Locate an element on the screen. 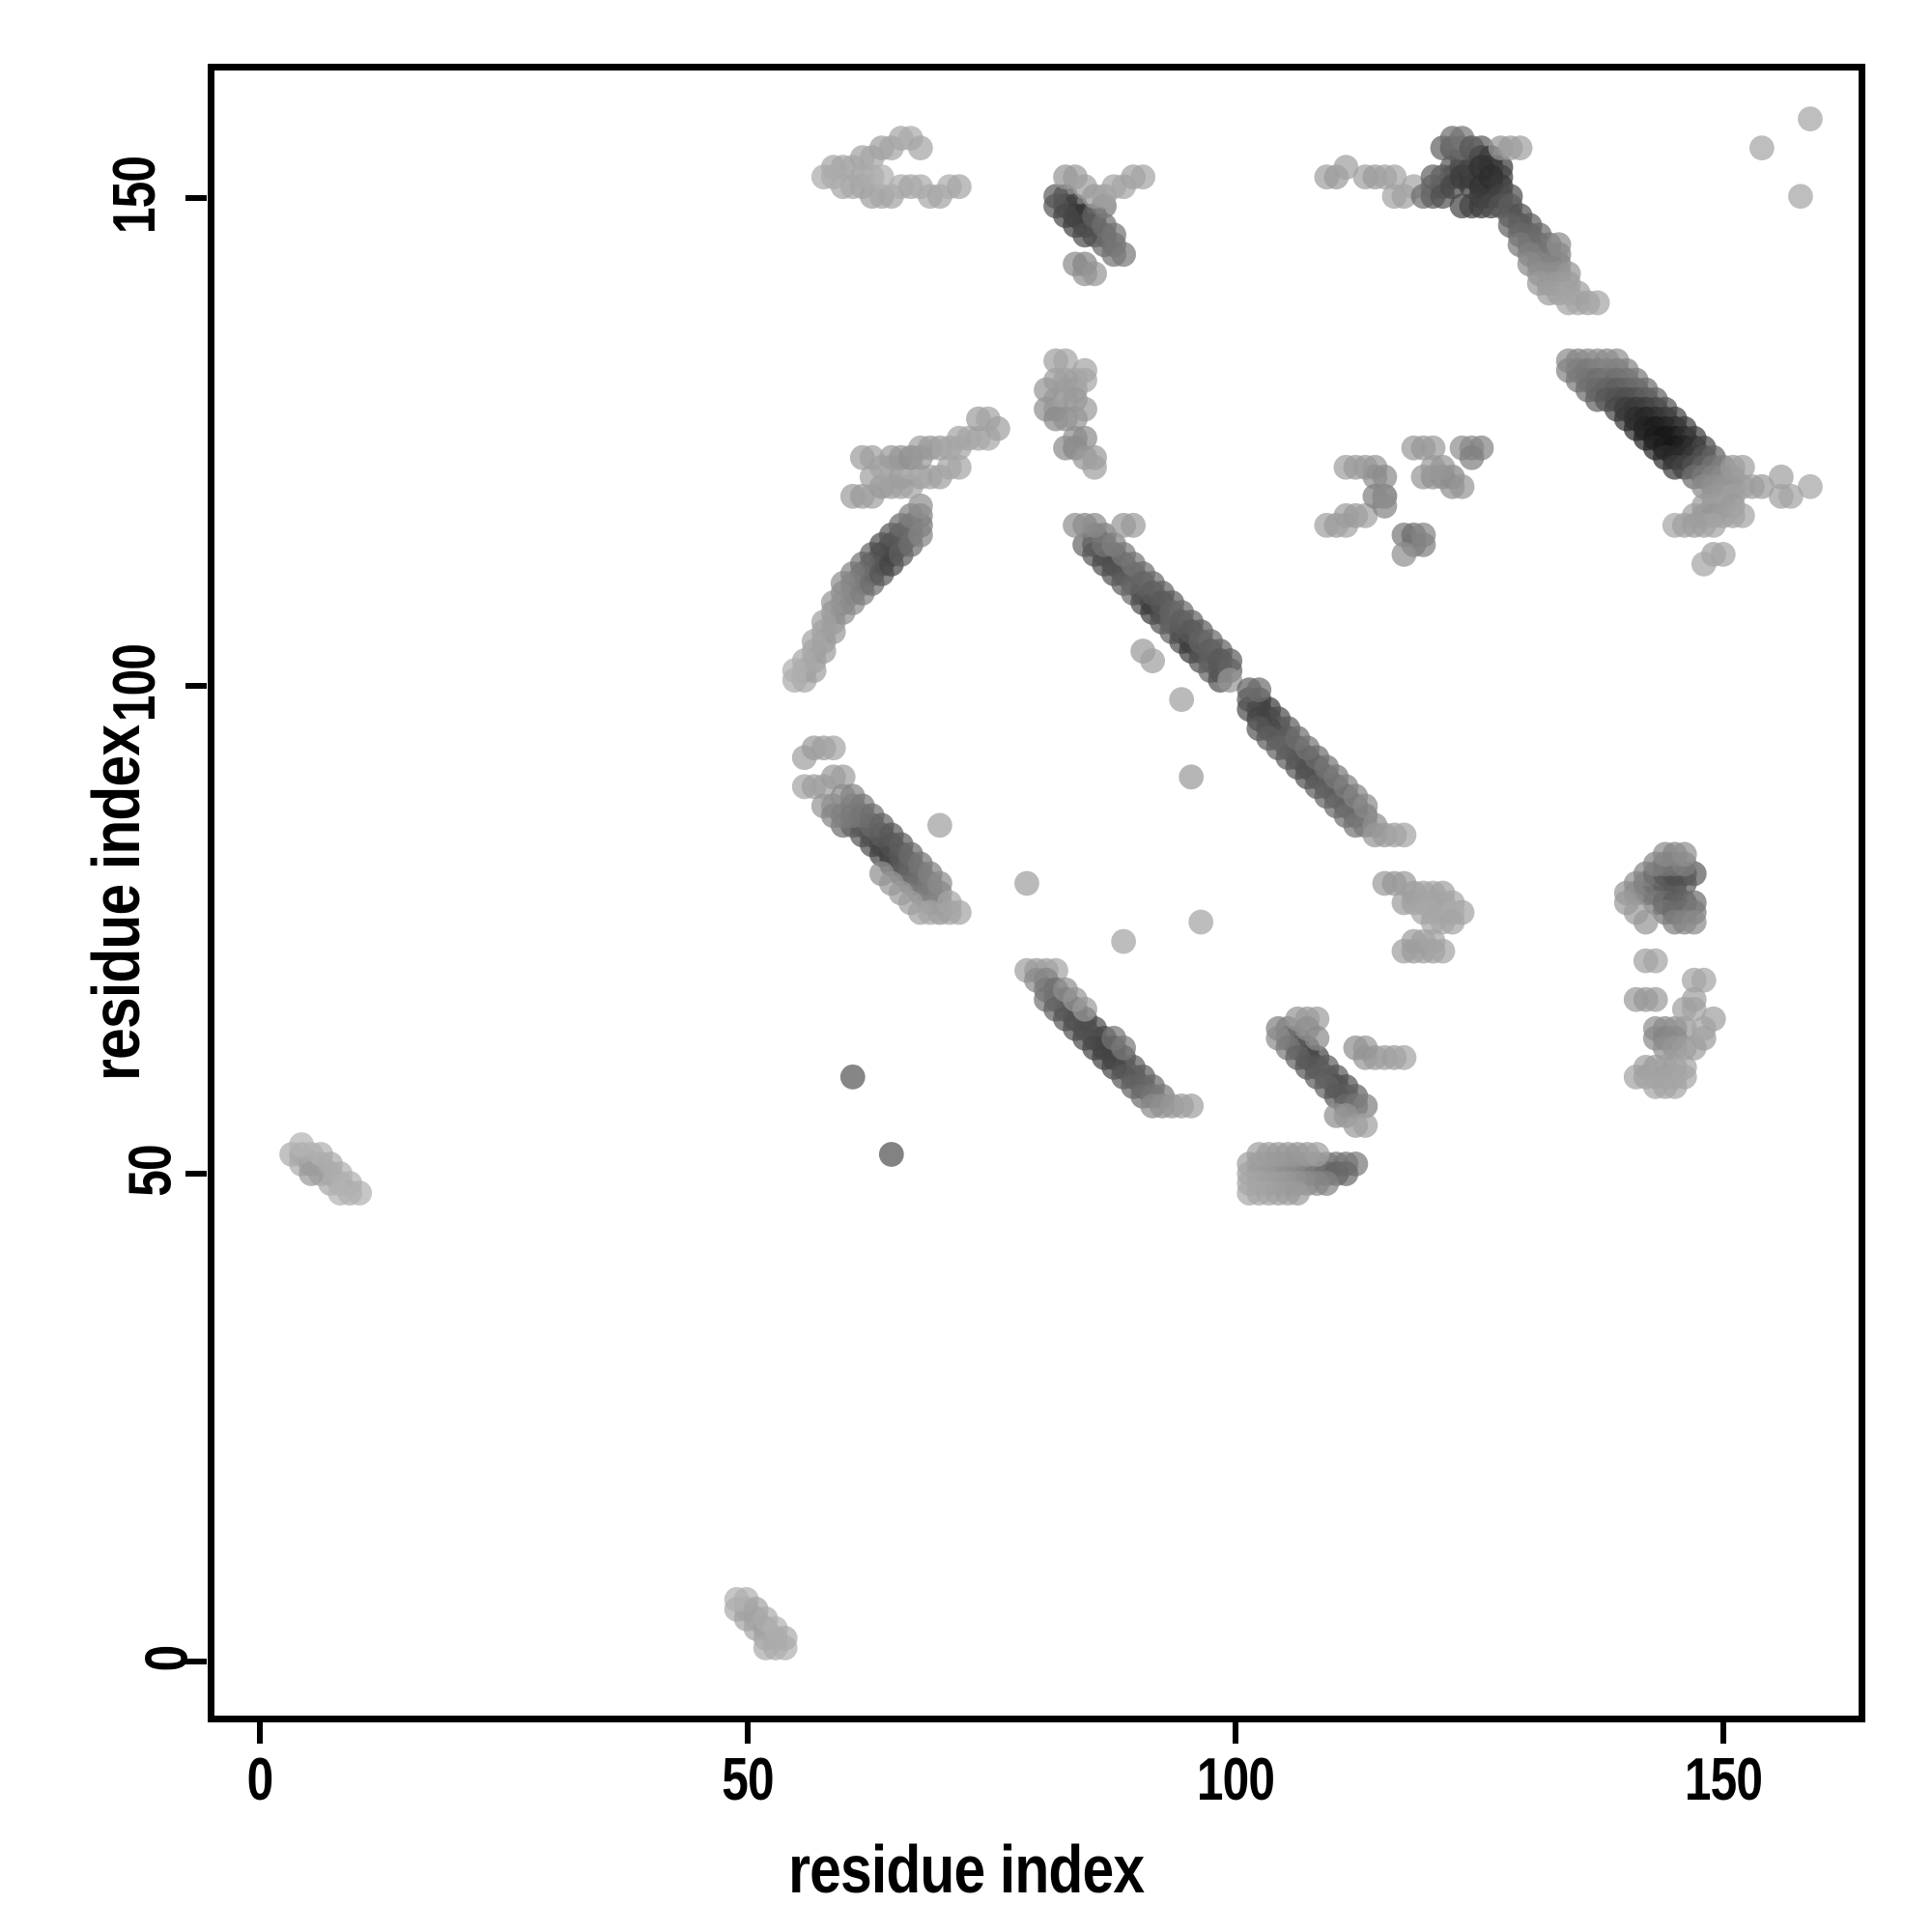  x-axis-title: residue index is located at coordinates (966, 1869).